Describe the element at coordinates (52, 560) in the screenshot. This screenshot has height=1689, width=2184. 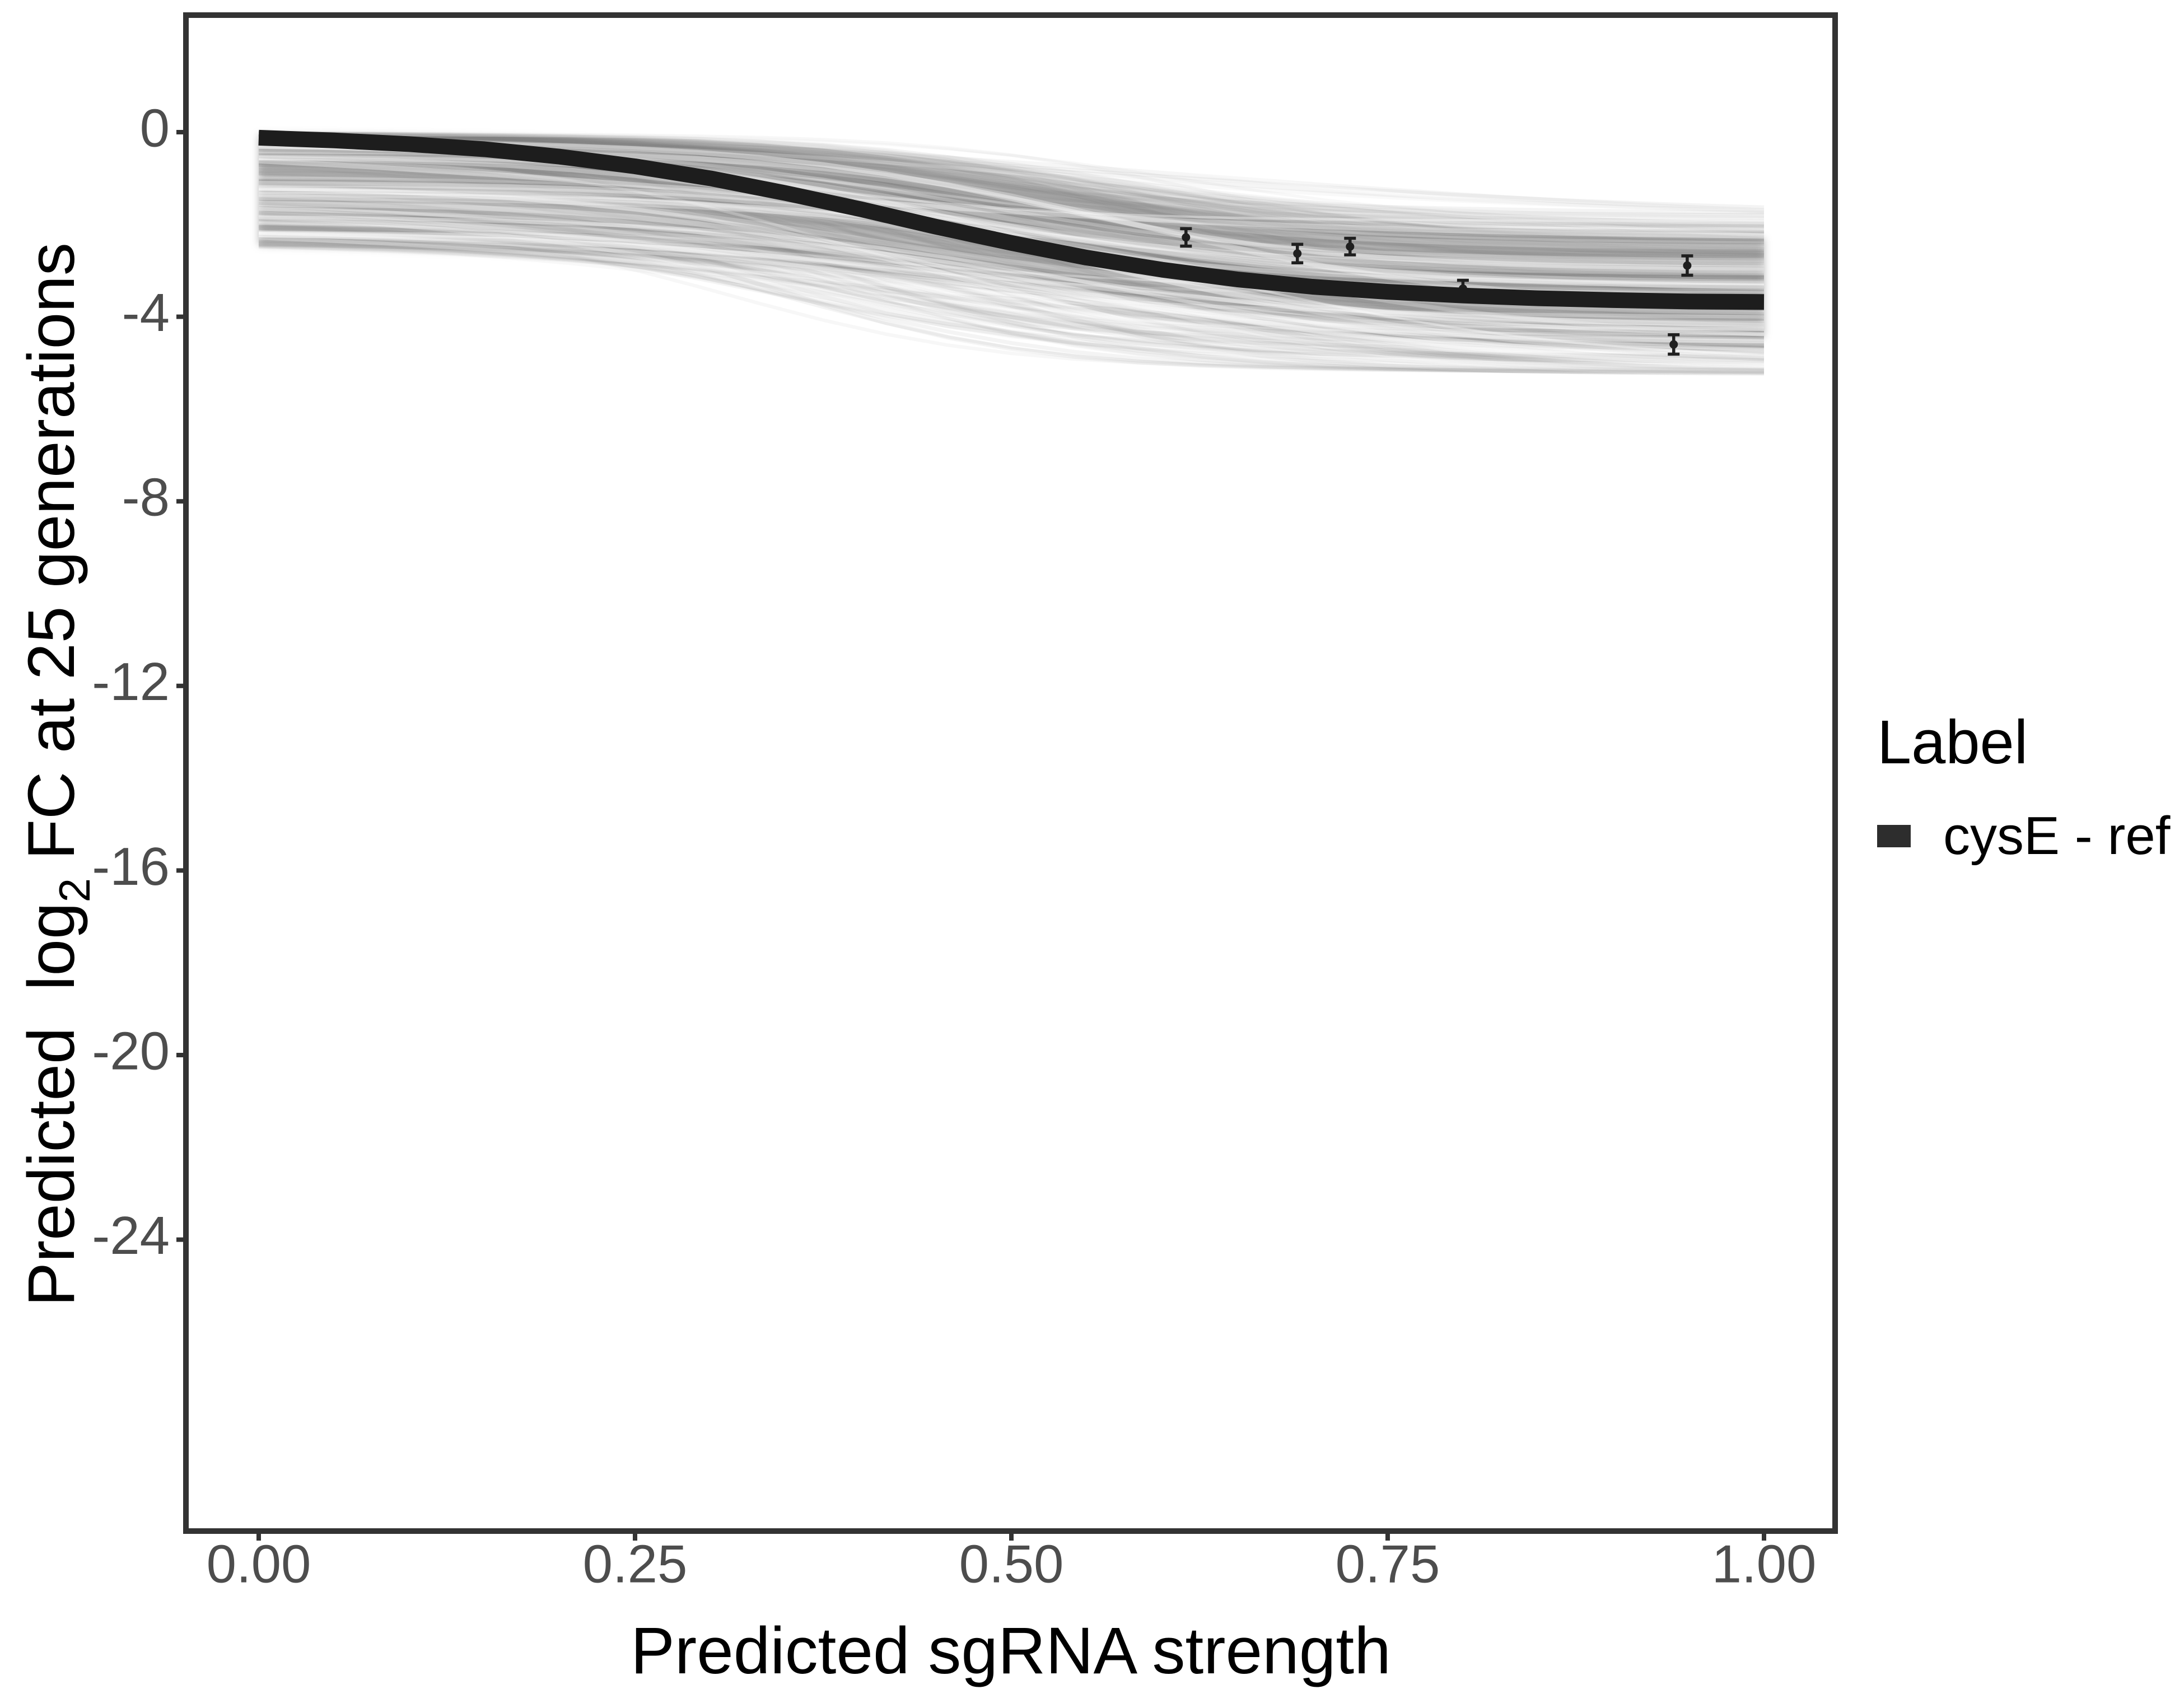
I see `y-axis-title-post: FC at 25 generations` at that location.